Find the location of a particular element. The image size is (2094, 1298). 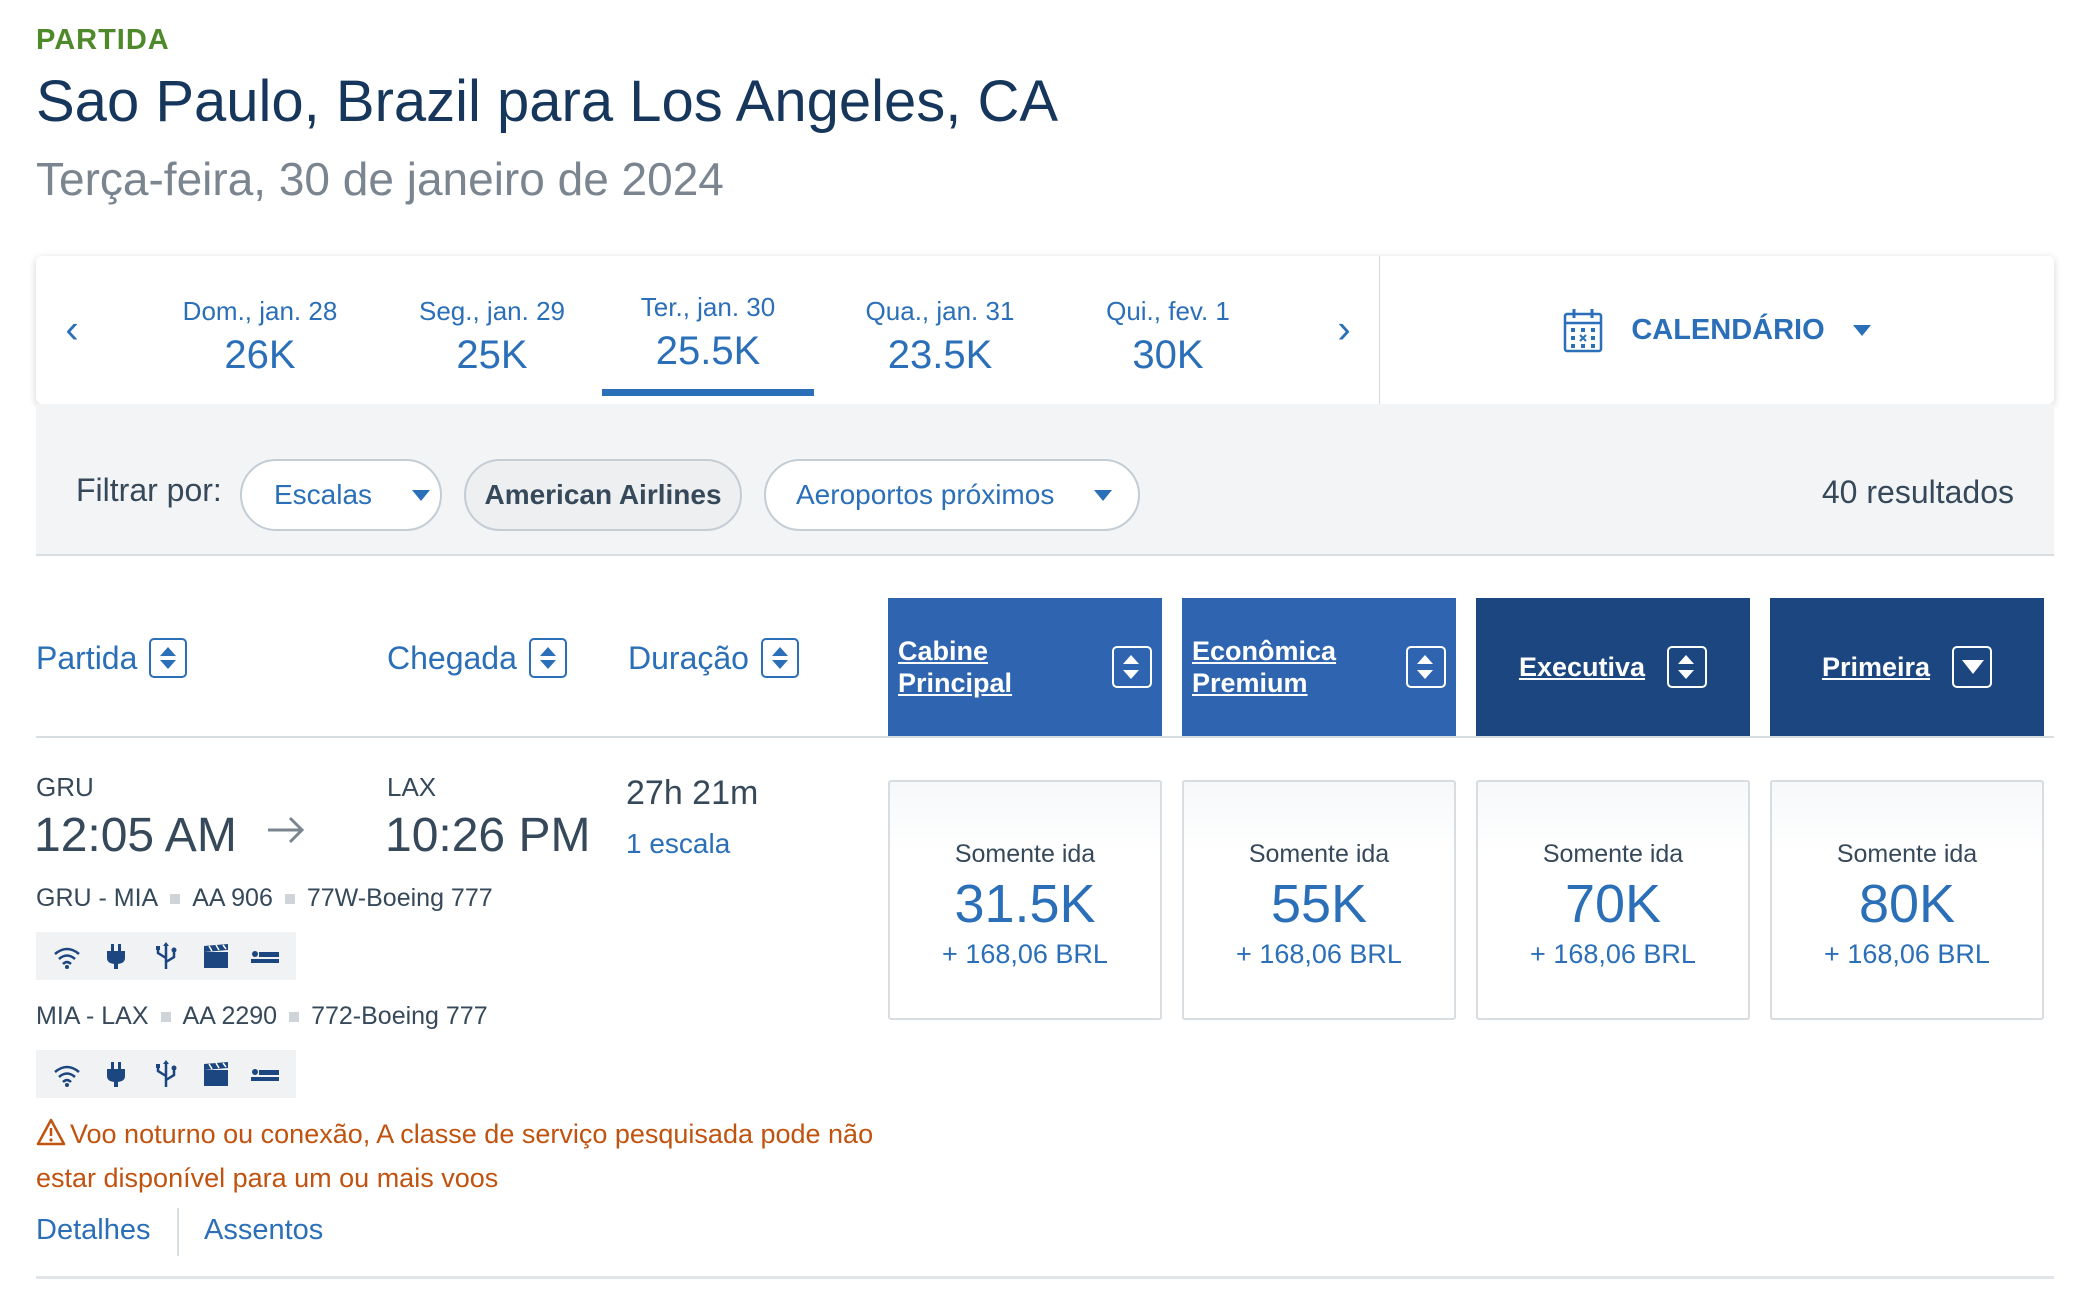

fare-card-first: Somente ida 80K + 168,06 BRL is located at coordinates (1907, 900).